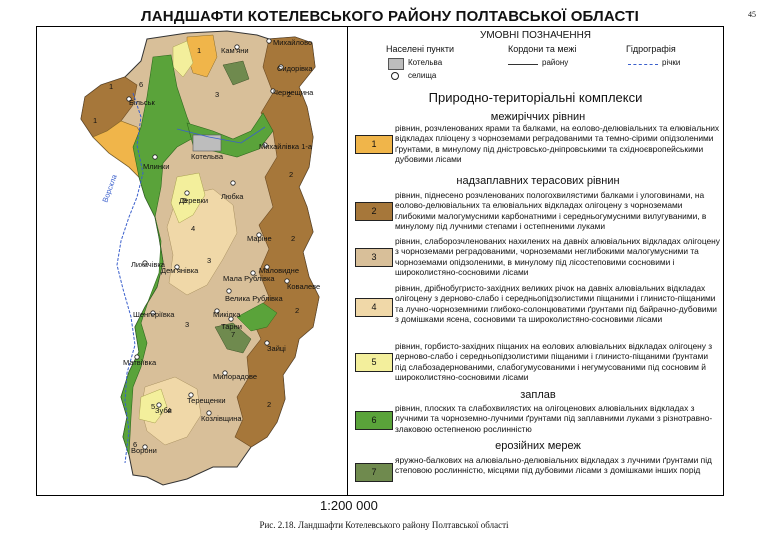 The width and height of the screenshot is (768, 543). Describe the element at coordinates (374, 420) in the screenshot. I see `swatch-6: 6` at that location.